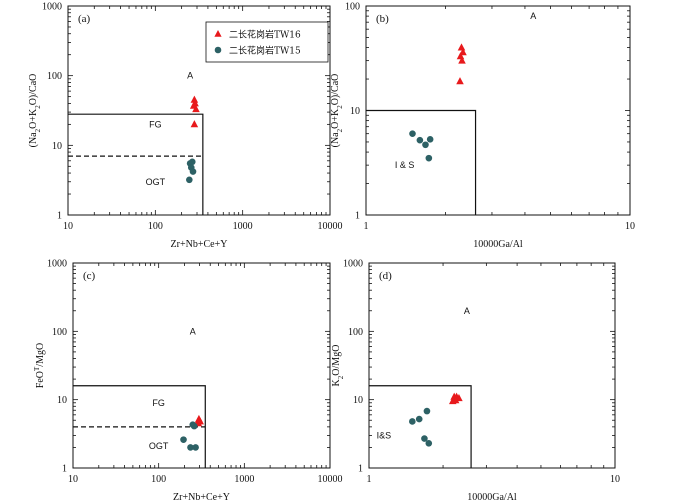 The height and width of the screenshot is (500, 700). I want to click on legend-triangle-icon, so click(218, 33).